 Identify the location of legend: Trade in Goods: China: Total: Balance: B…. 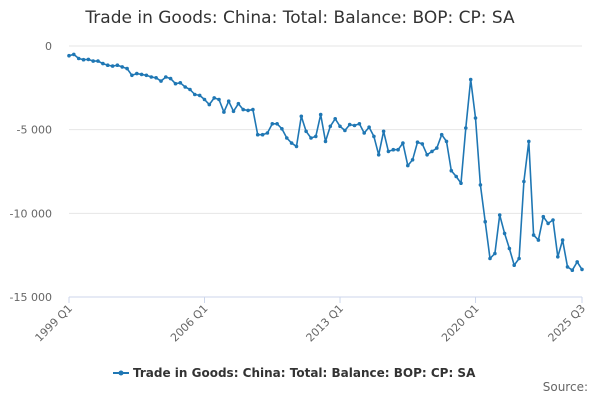
(294, 373).